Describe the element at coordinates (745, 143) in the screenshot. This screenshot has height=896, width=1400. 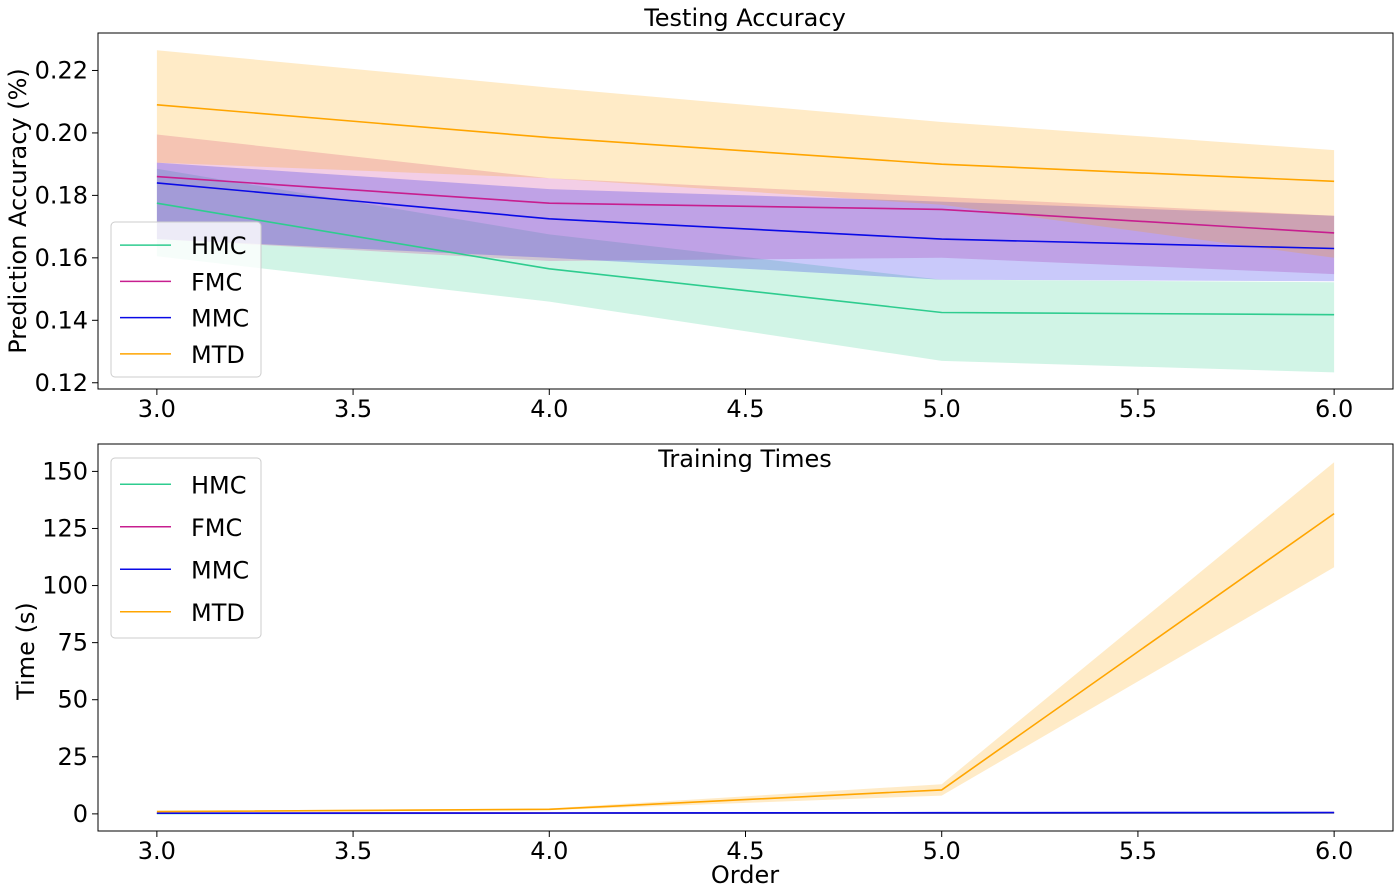
I see `line-mtd` at that location.